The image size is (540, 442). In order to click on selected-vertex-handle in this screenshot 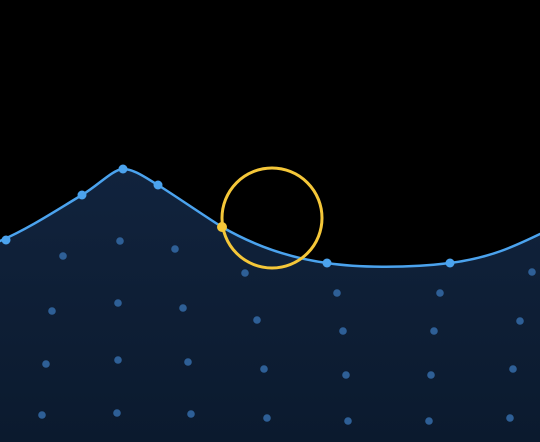, I will do `click(222, 227)`.